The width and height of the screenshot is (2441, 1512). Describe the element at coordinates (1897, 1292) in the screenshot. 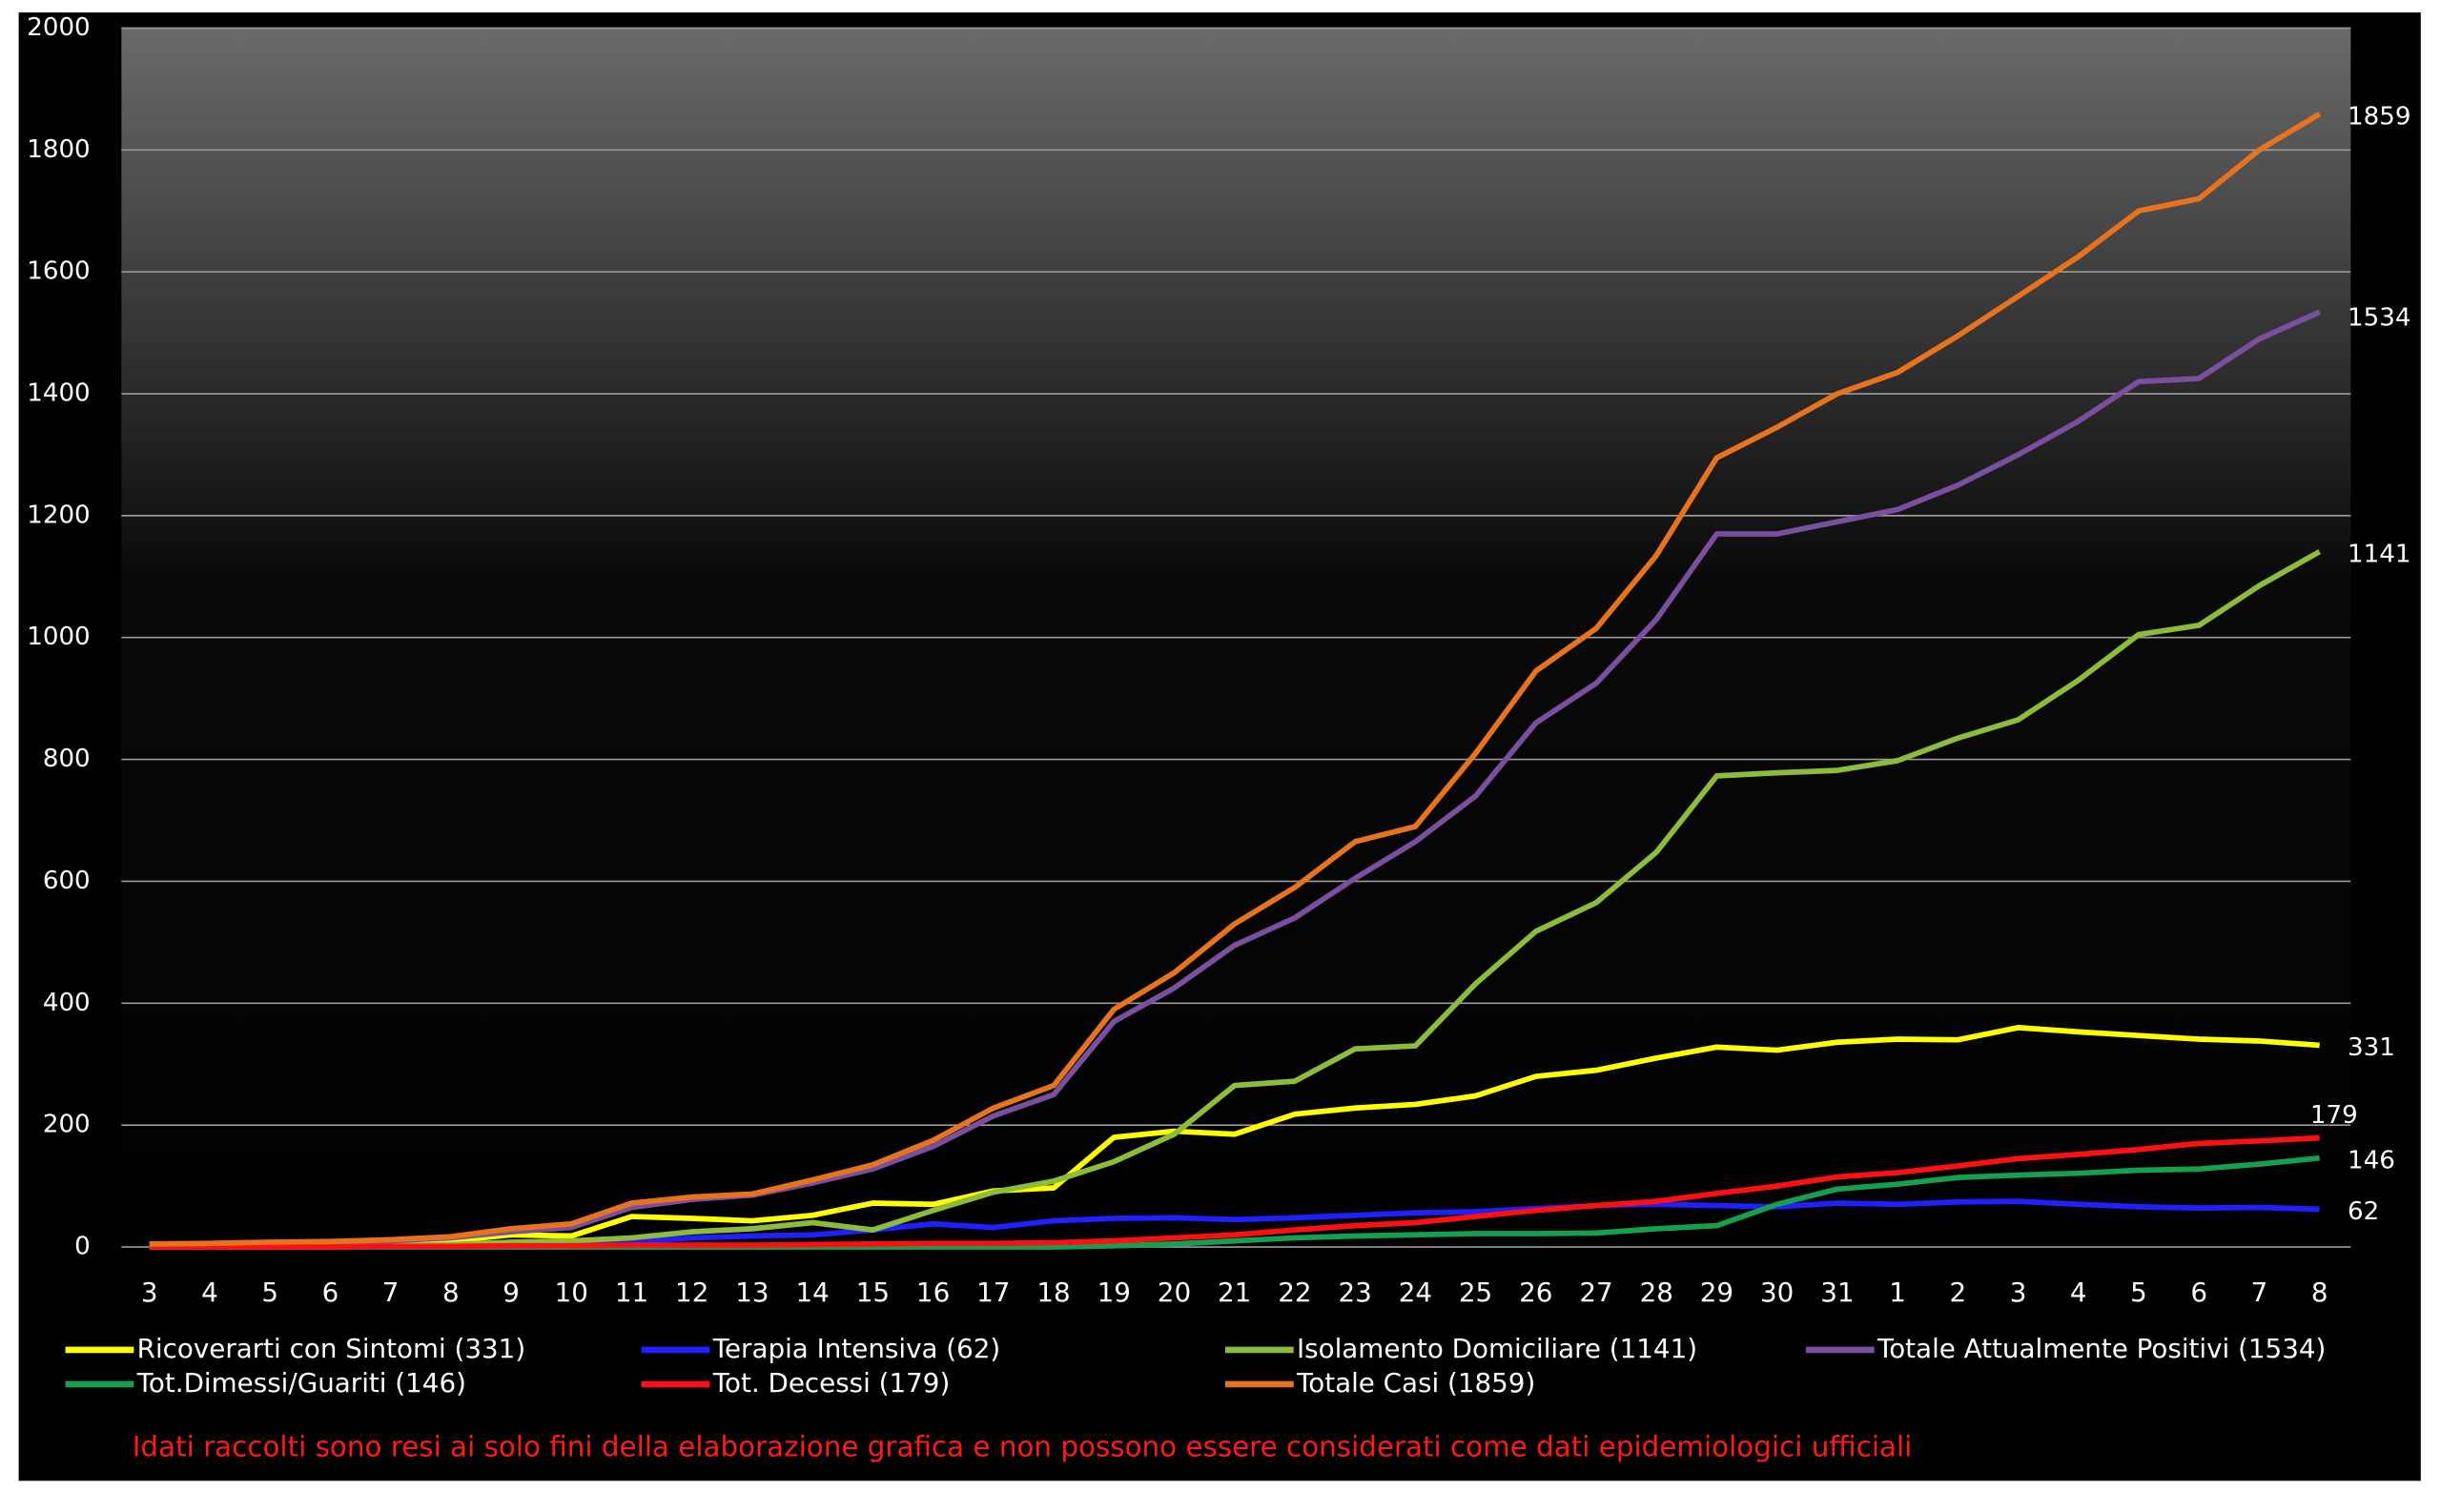

I see `x-tick-label: 1` at that location.